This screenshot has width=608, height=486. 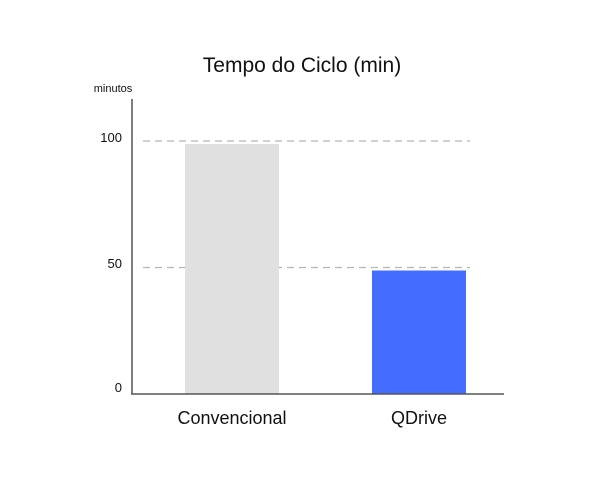 I want to click on y-tick-label: 0, so click(x=118, y=387).